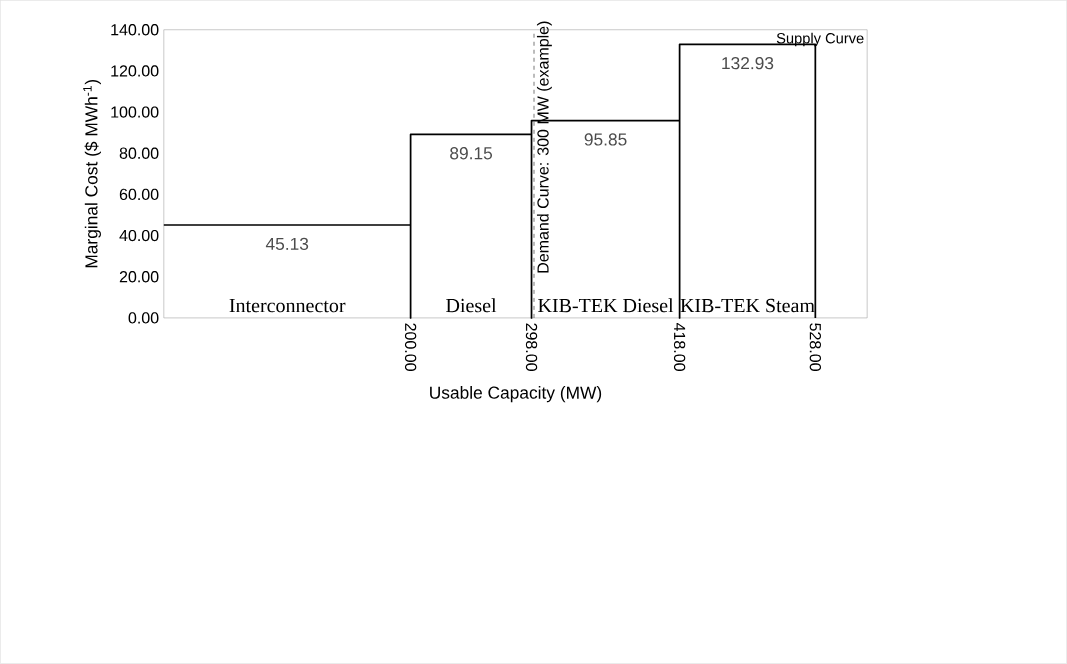  What do you see at coordinates (135, 112) in the screenshot?
I see `y-tick-label: 100.00` at bounding box center [135, 112].